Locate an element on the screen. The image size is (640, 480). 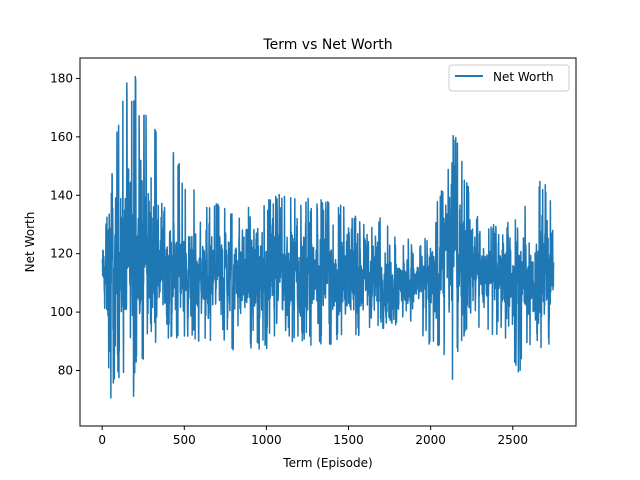
y-axis-ticks: 80 100 120 140 160 180 is located at coordinates (65, 224).